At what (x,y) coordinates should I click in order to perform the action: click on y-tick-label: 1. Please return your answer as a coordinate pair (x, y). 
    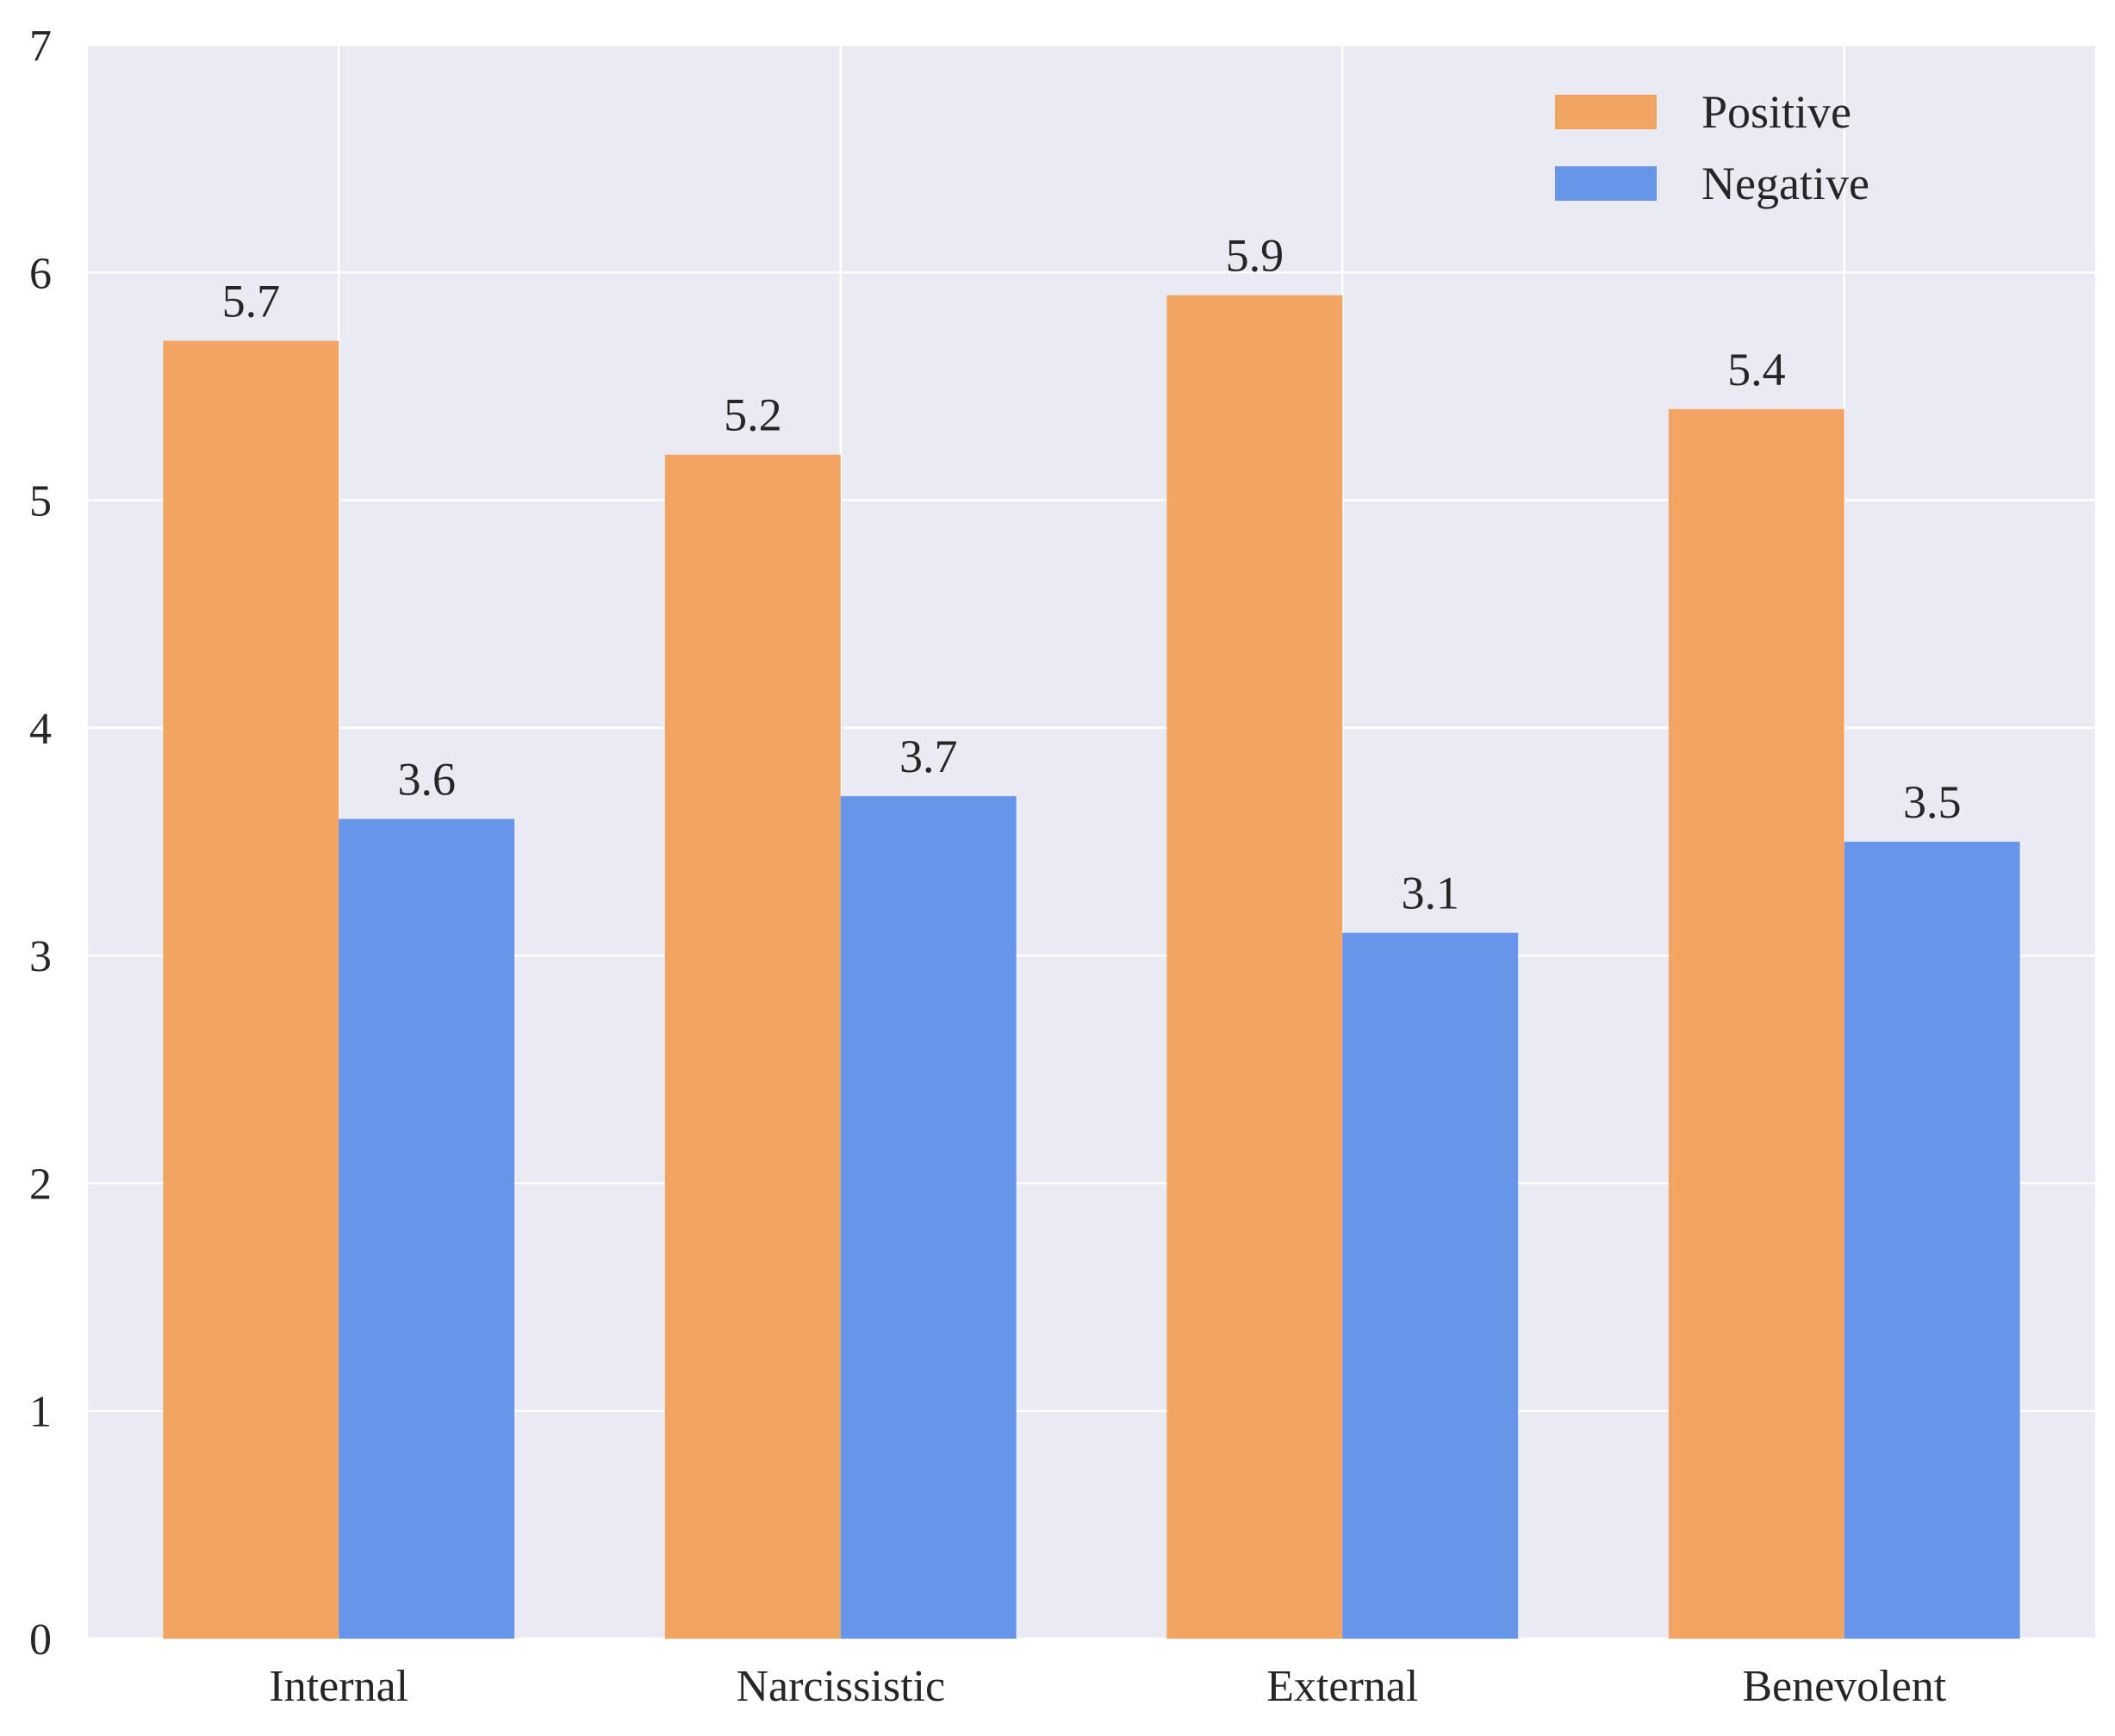
    Looking at the image, I should click on (40, 1413).